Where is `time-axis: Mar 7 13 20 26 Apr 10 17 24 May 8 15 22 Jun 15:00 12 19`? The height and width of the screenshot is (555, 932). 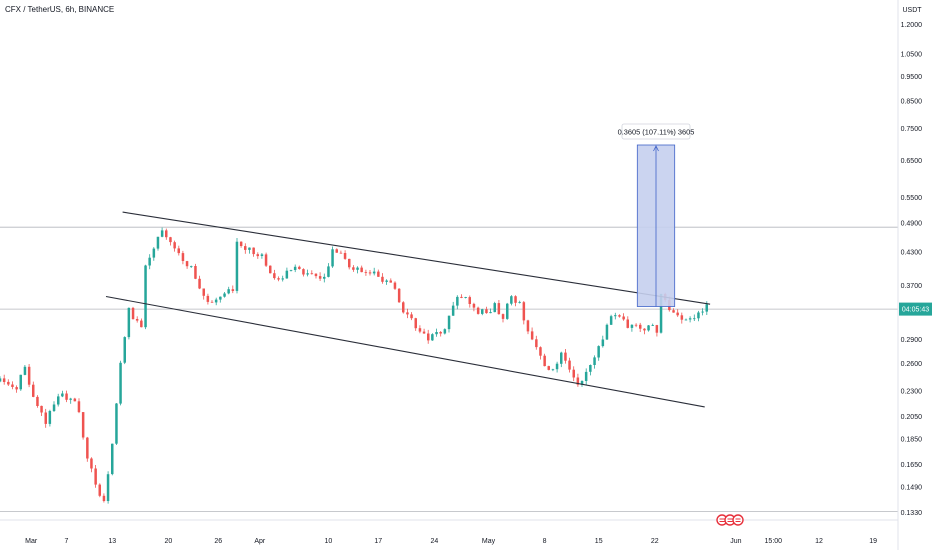
time-axis: Mar 7 13 20 26 Apr 10 17 24 May 8 15 22 Jun 15:00 12 19 is located at coordinates (451, 541).